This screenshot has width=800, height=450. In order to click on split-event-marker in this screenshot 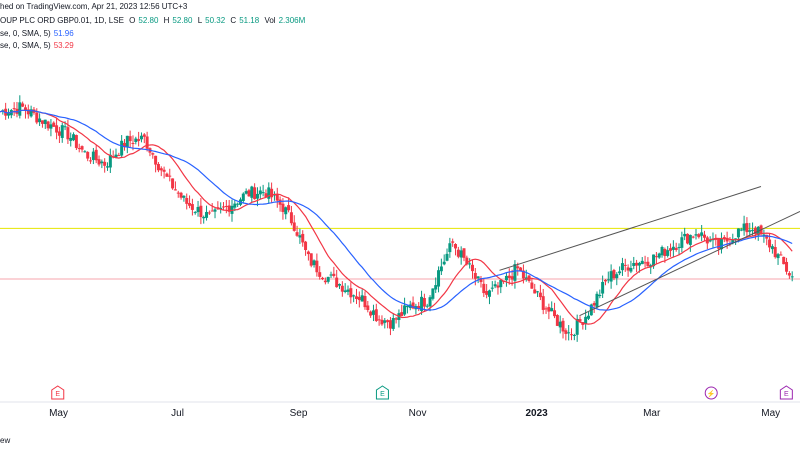, I will do `click(711, 393)`.